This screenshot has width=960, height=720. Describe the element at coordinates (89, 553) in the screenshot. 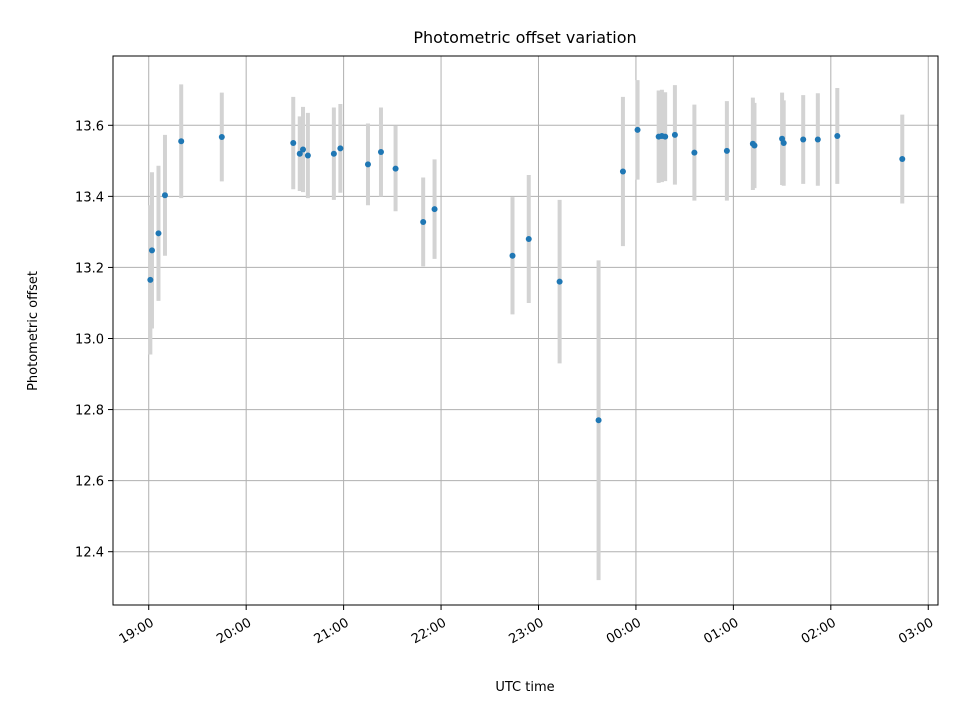

I see `y-tick-label: 12.4` at that location.